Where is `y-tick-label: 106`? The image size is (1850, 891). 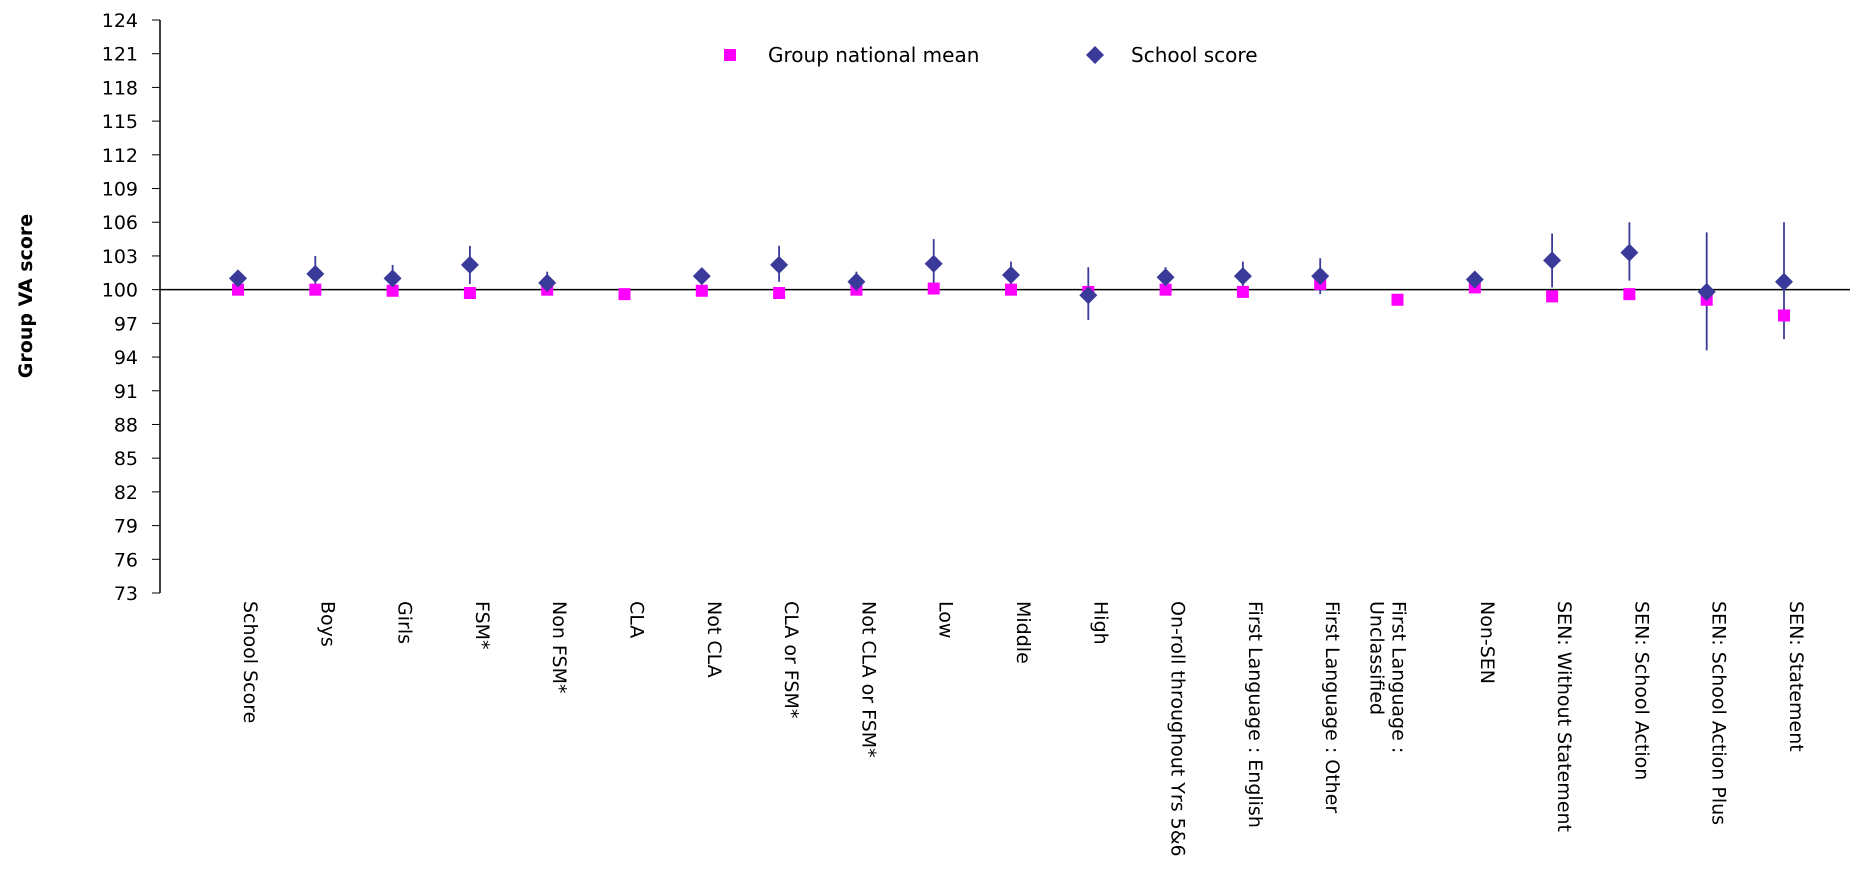
y-tick-label: 106 is located at coordinates (120, 223).